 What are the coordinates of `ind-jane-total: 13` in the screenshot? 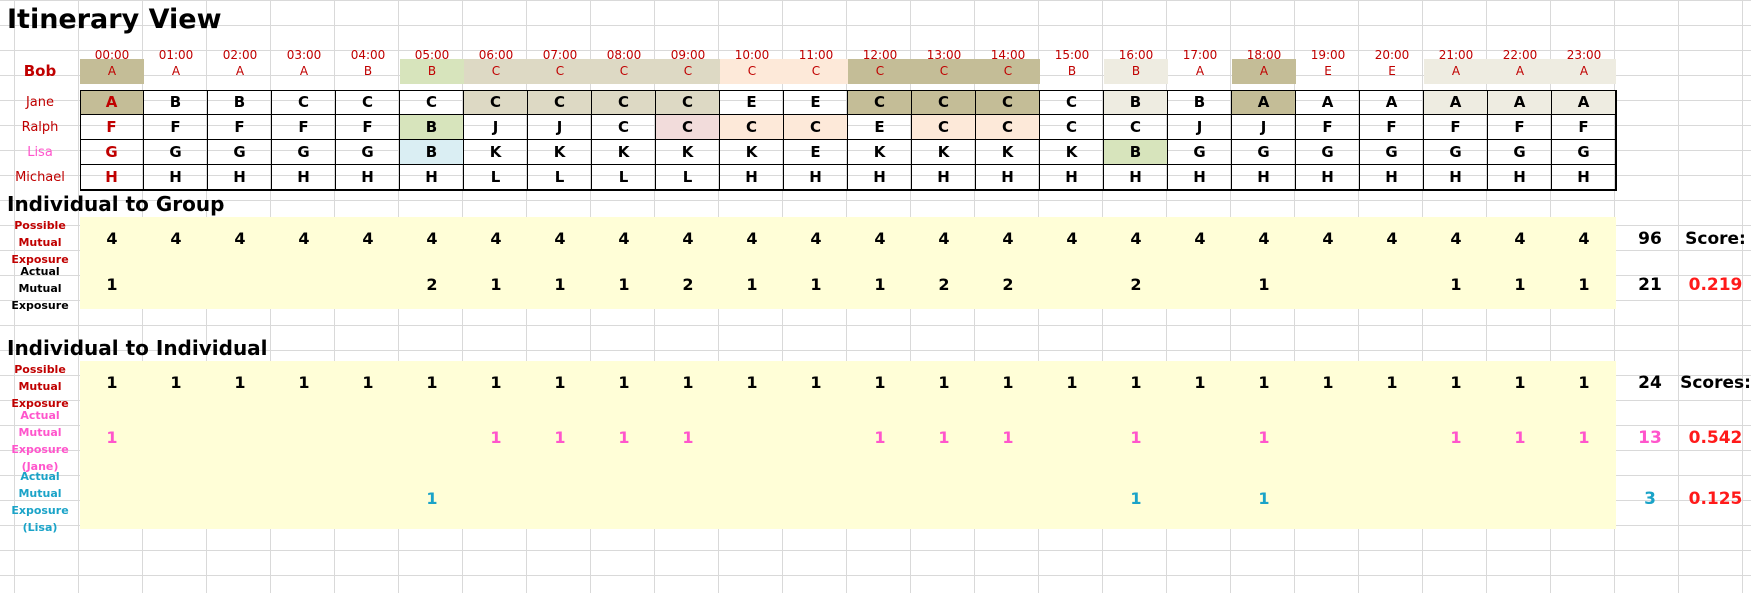 It's located at (1650, 438).